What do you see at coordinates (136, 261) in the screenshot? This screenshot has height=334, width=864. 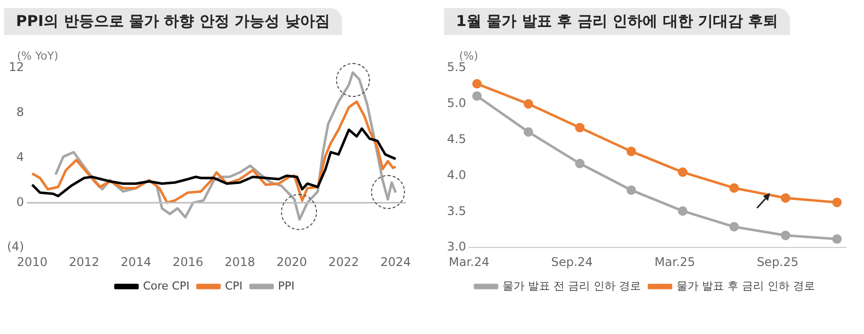 I see `x-tick-label: 2014` at bounding box center [136, 261].